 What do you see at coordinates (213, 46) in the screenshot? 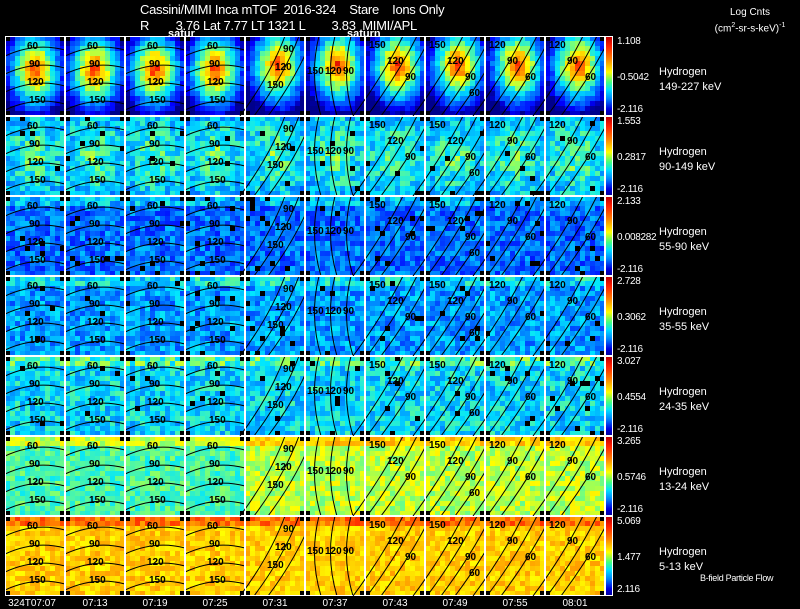
I see `contour-label: 60` at bounding box center [213, 46].